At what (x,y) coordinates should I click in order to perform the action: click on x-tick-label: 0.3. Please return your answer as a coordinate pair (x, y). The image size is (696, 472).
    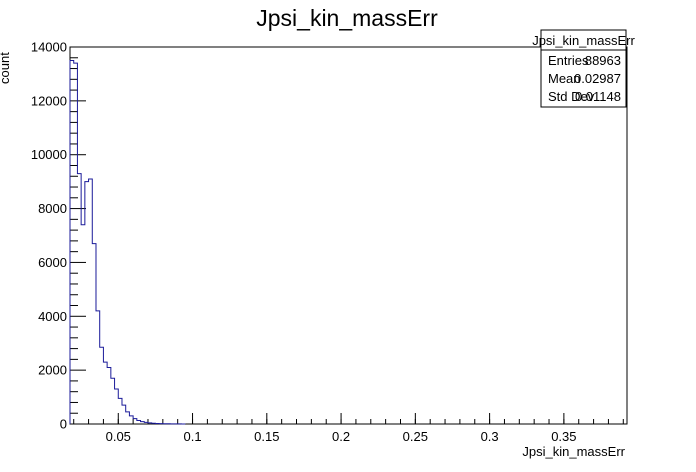
    Looking at the image, I should click on (490, 436).